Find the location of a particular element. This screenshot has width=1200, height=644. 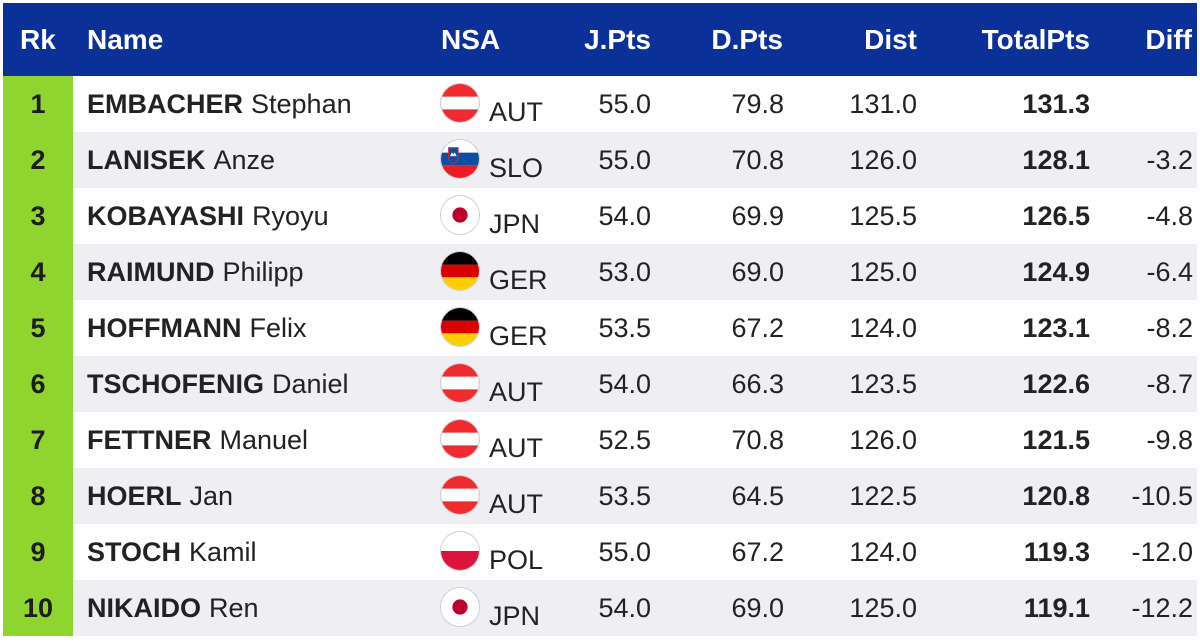

points-diff: -3.2 is located at coordinates (1169, 159).